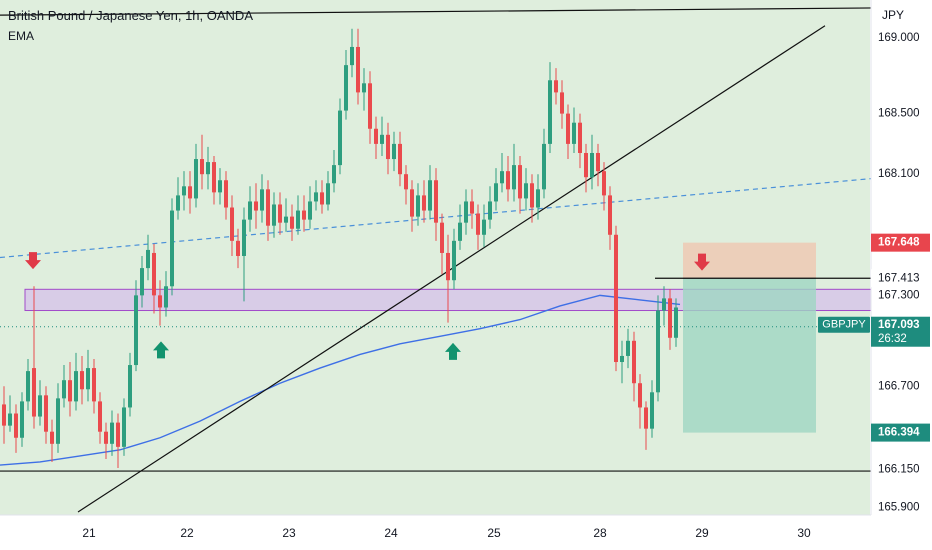 The width and height of the screenshot is (932, 550). I want to click on stop-price-tag, so click(900, 242).